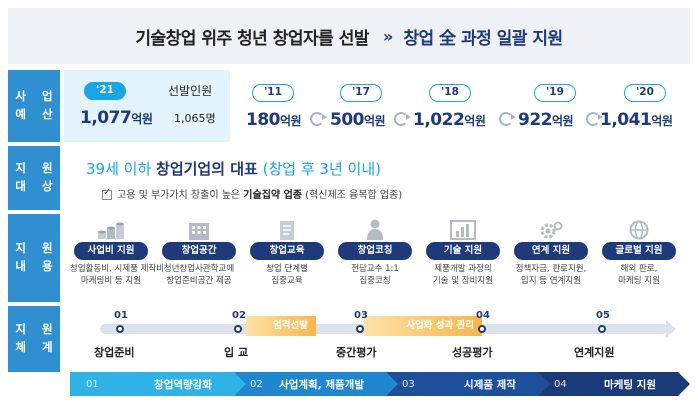 The width and height of the screenshot is (698, 403). What do you see at coordinates (274, 107) in the screenshot?
I see `budget-year-item: '11 180억원` at bounding box center [274, 107].